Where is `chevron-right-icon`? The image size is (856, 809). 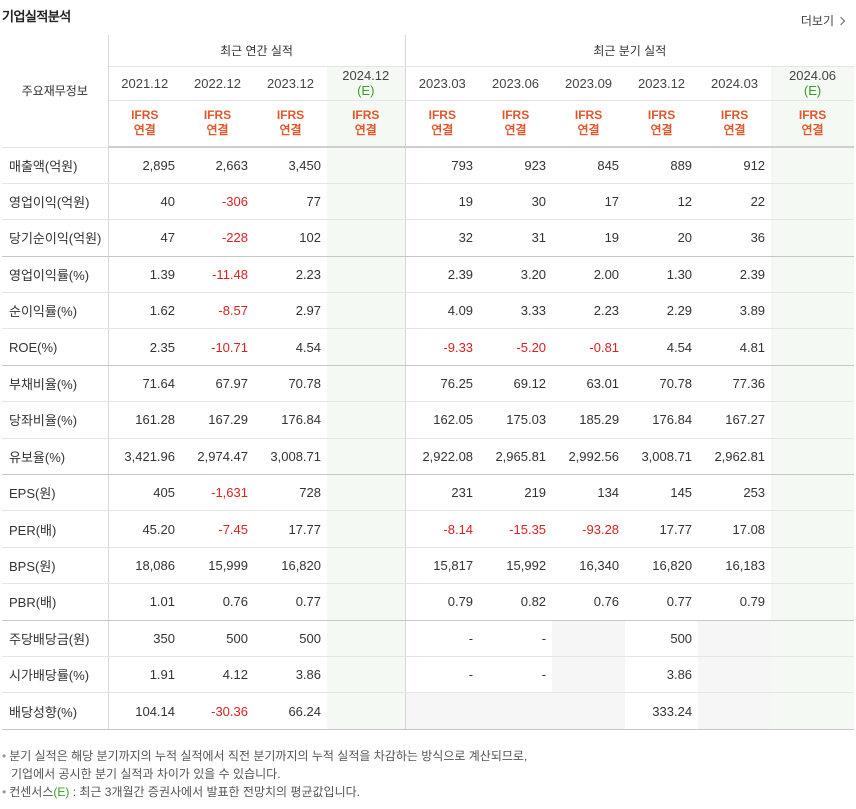
chevron-right-icon is located at coordinates (841, 20).